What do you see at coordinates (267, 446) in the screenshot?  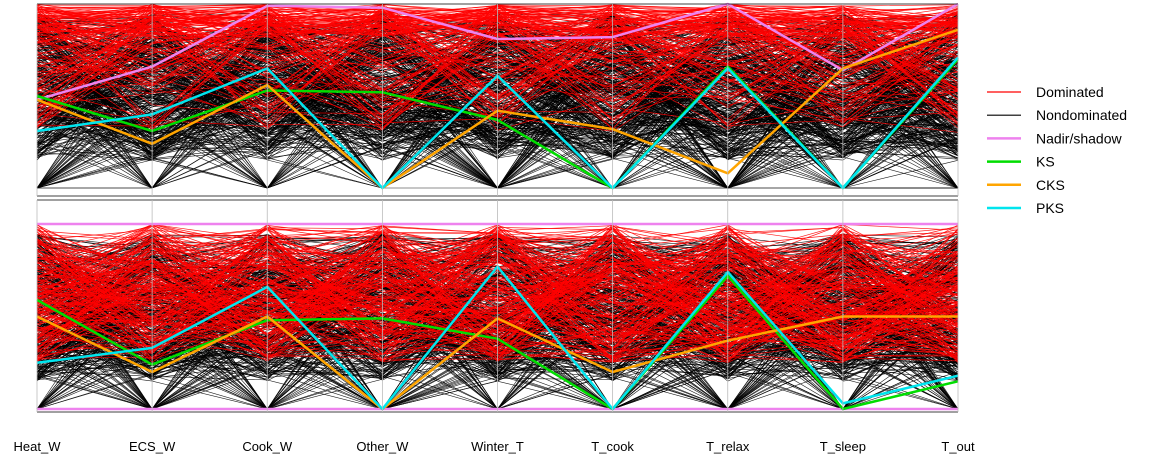 I see `tick-label-cook-w: Cook_W` at bounding box center [267, 446].